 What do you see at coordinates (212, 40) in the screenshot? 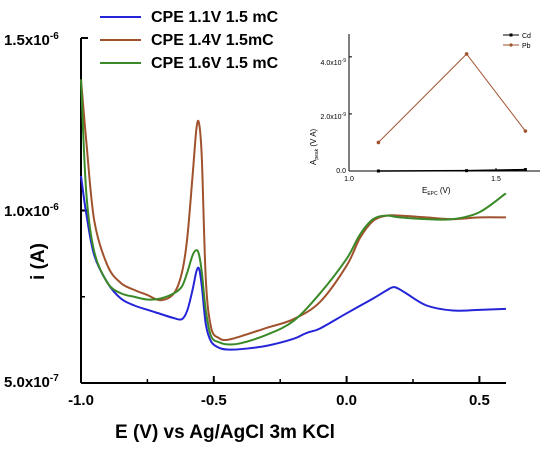
I see `legend-label-cpe-1-4v: CPE 1.4V 1.5mC` at bounding box center [212, 40].